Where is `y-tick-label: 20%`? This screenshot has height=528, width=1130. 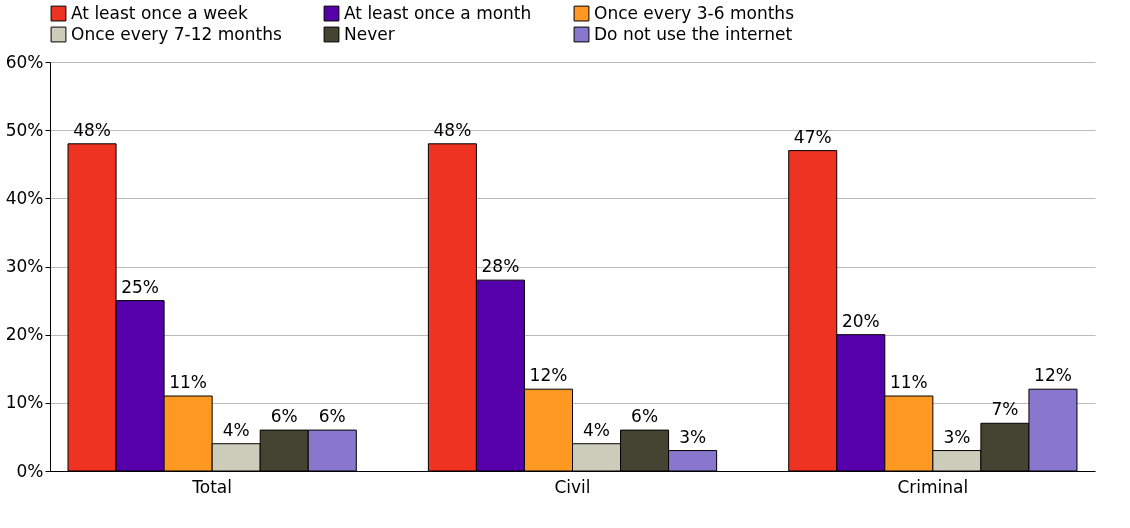
y-tick-label: 20% is located at coordinates (24, 334).